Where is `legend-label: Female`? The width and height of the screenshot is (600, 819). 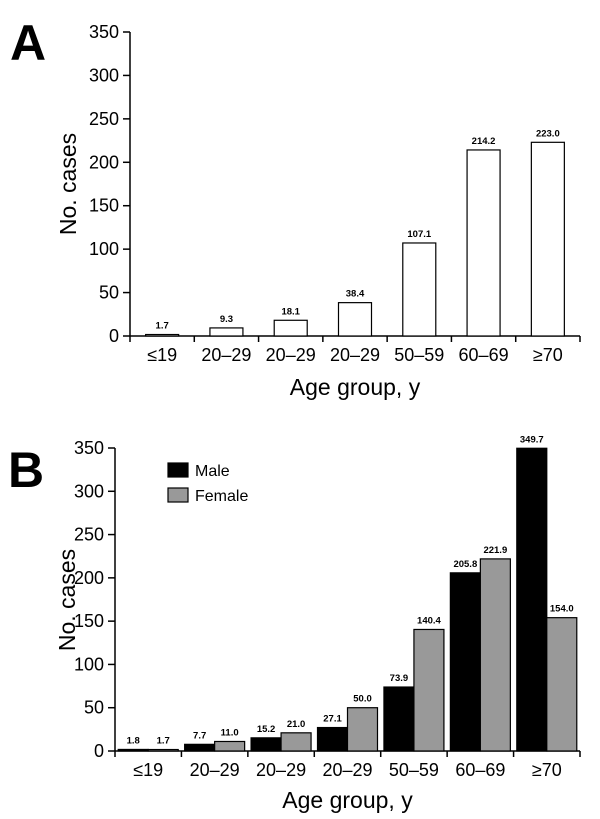
legend-label: Female is located at coordinates (221, 496).